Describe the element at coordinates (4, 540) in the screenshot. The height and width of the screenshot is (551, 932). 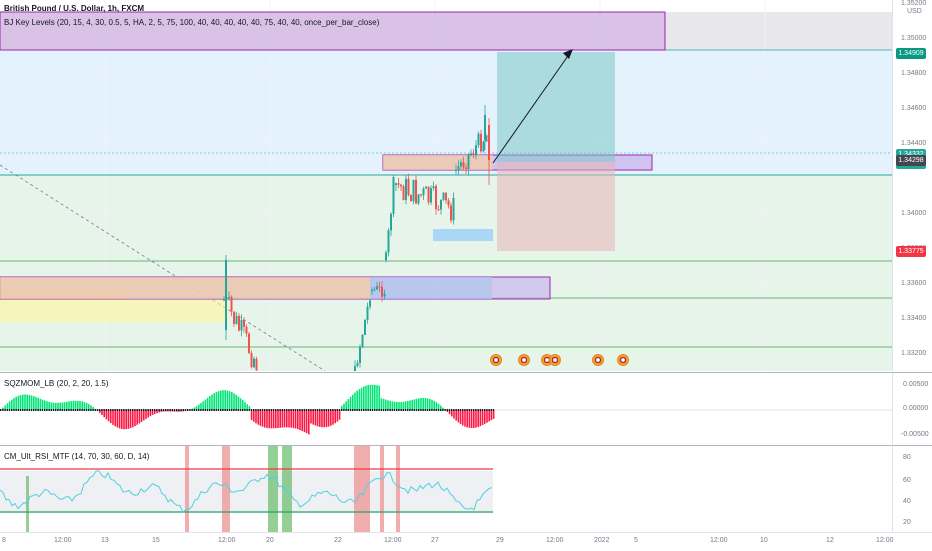
I see `time-tick: 8` at that location.